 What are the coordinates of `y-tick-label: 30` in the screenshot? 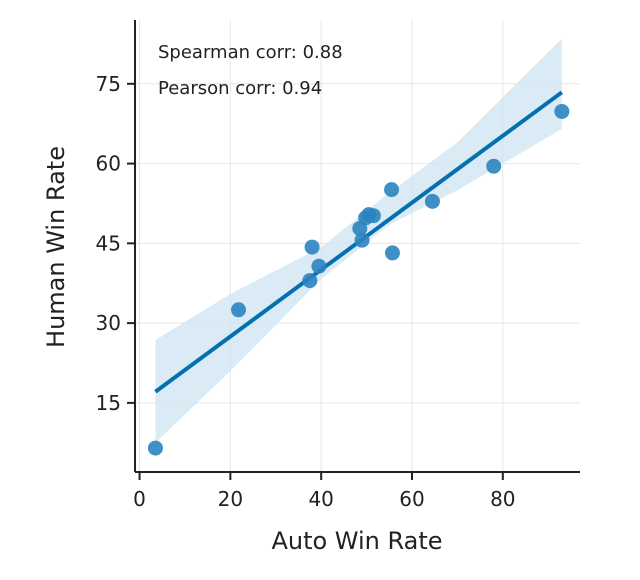 It's located at (108, 323).